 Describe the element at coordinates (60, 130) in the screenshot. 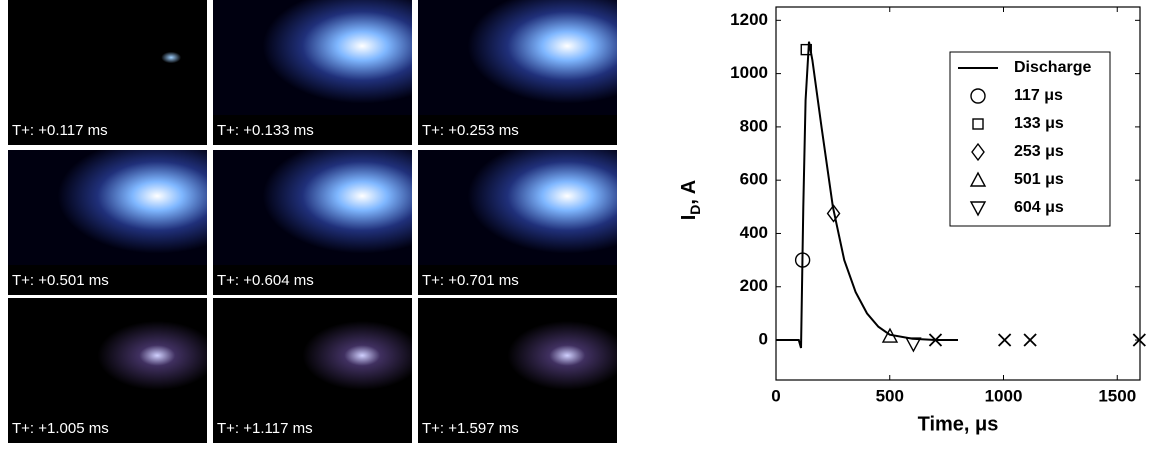

I see `image-label: T+: +0.117 ms` at that location.